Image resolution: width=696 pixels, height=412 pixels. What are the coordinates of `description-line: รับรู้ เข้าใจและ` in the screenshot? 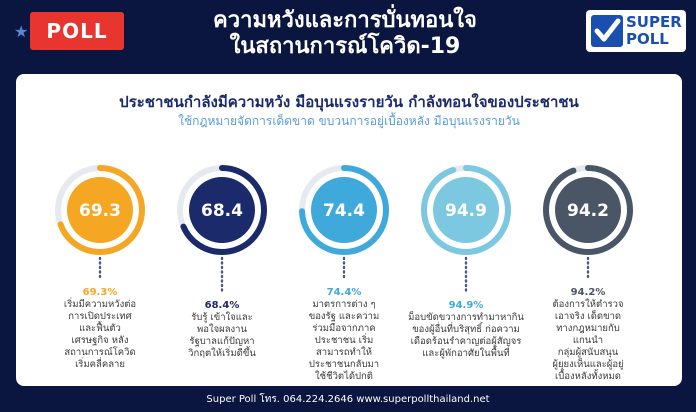 It's located at (222, 317).